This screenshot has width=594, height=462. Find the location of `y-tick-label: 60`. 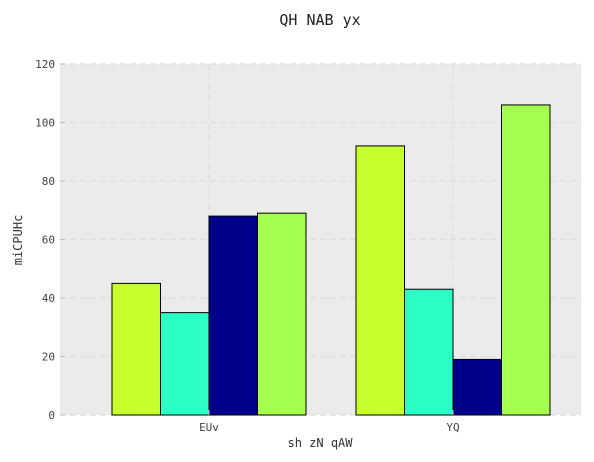

y-tick-label: 60 is located at coordinates (48, 240).